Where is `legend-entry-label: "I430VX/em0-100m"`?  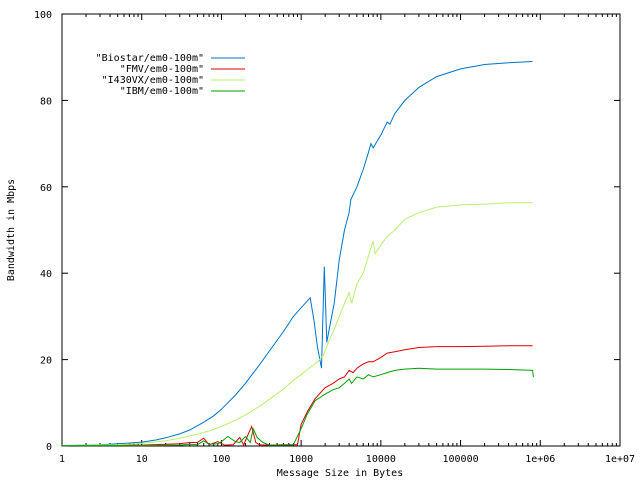
legend-entry-label: "I430VX/em0-100m" is located at coordinates (153, 80).